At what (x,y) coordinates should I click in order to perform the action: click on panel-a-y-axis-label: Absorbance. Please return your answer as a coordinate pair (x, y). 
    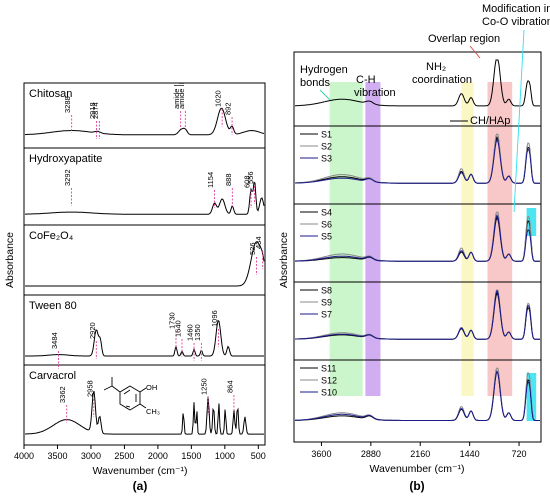
    Looking at the image, I should click on (10, 260).